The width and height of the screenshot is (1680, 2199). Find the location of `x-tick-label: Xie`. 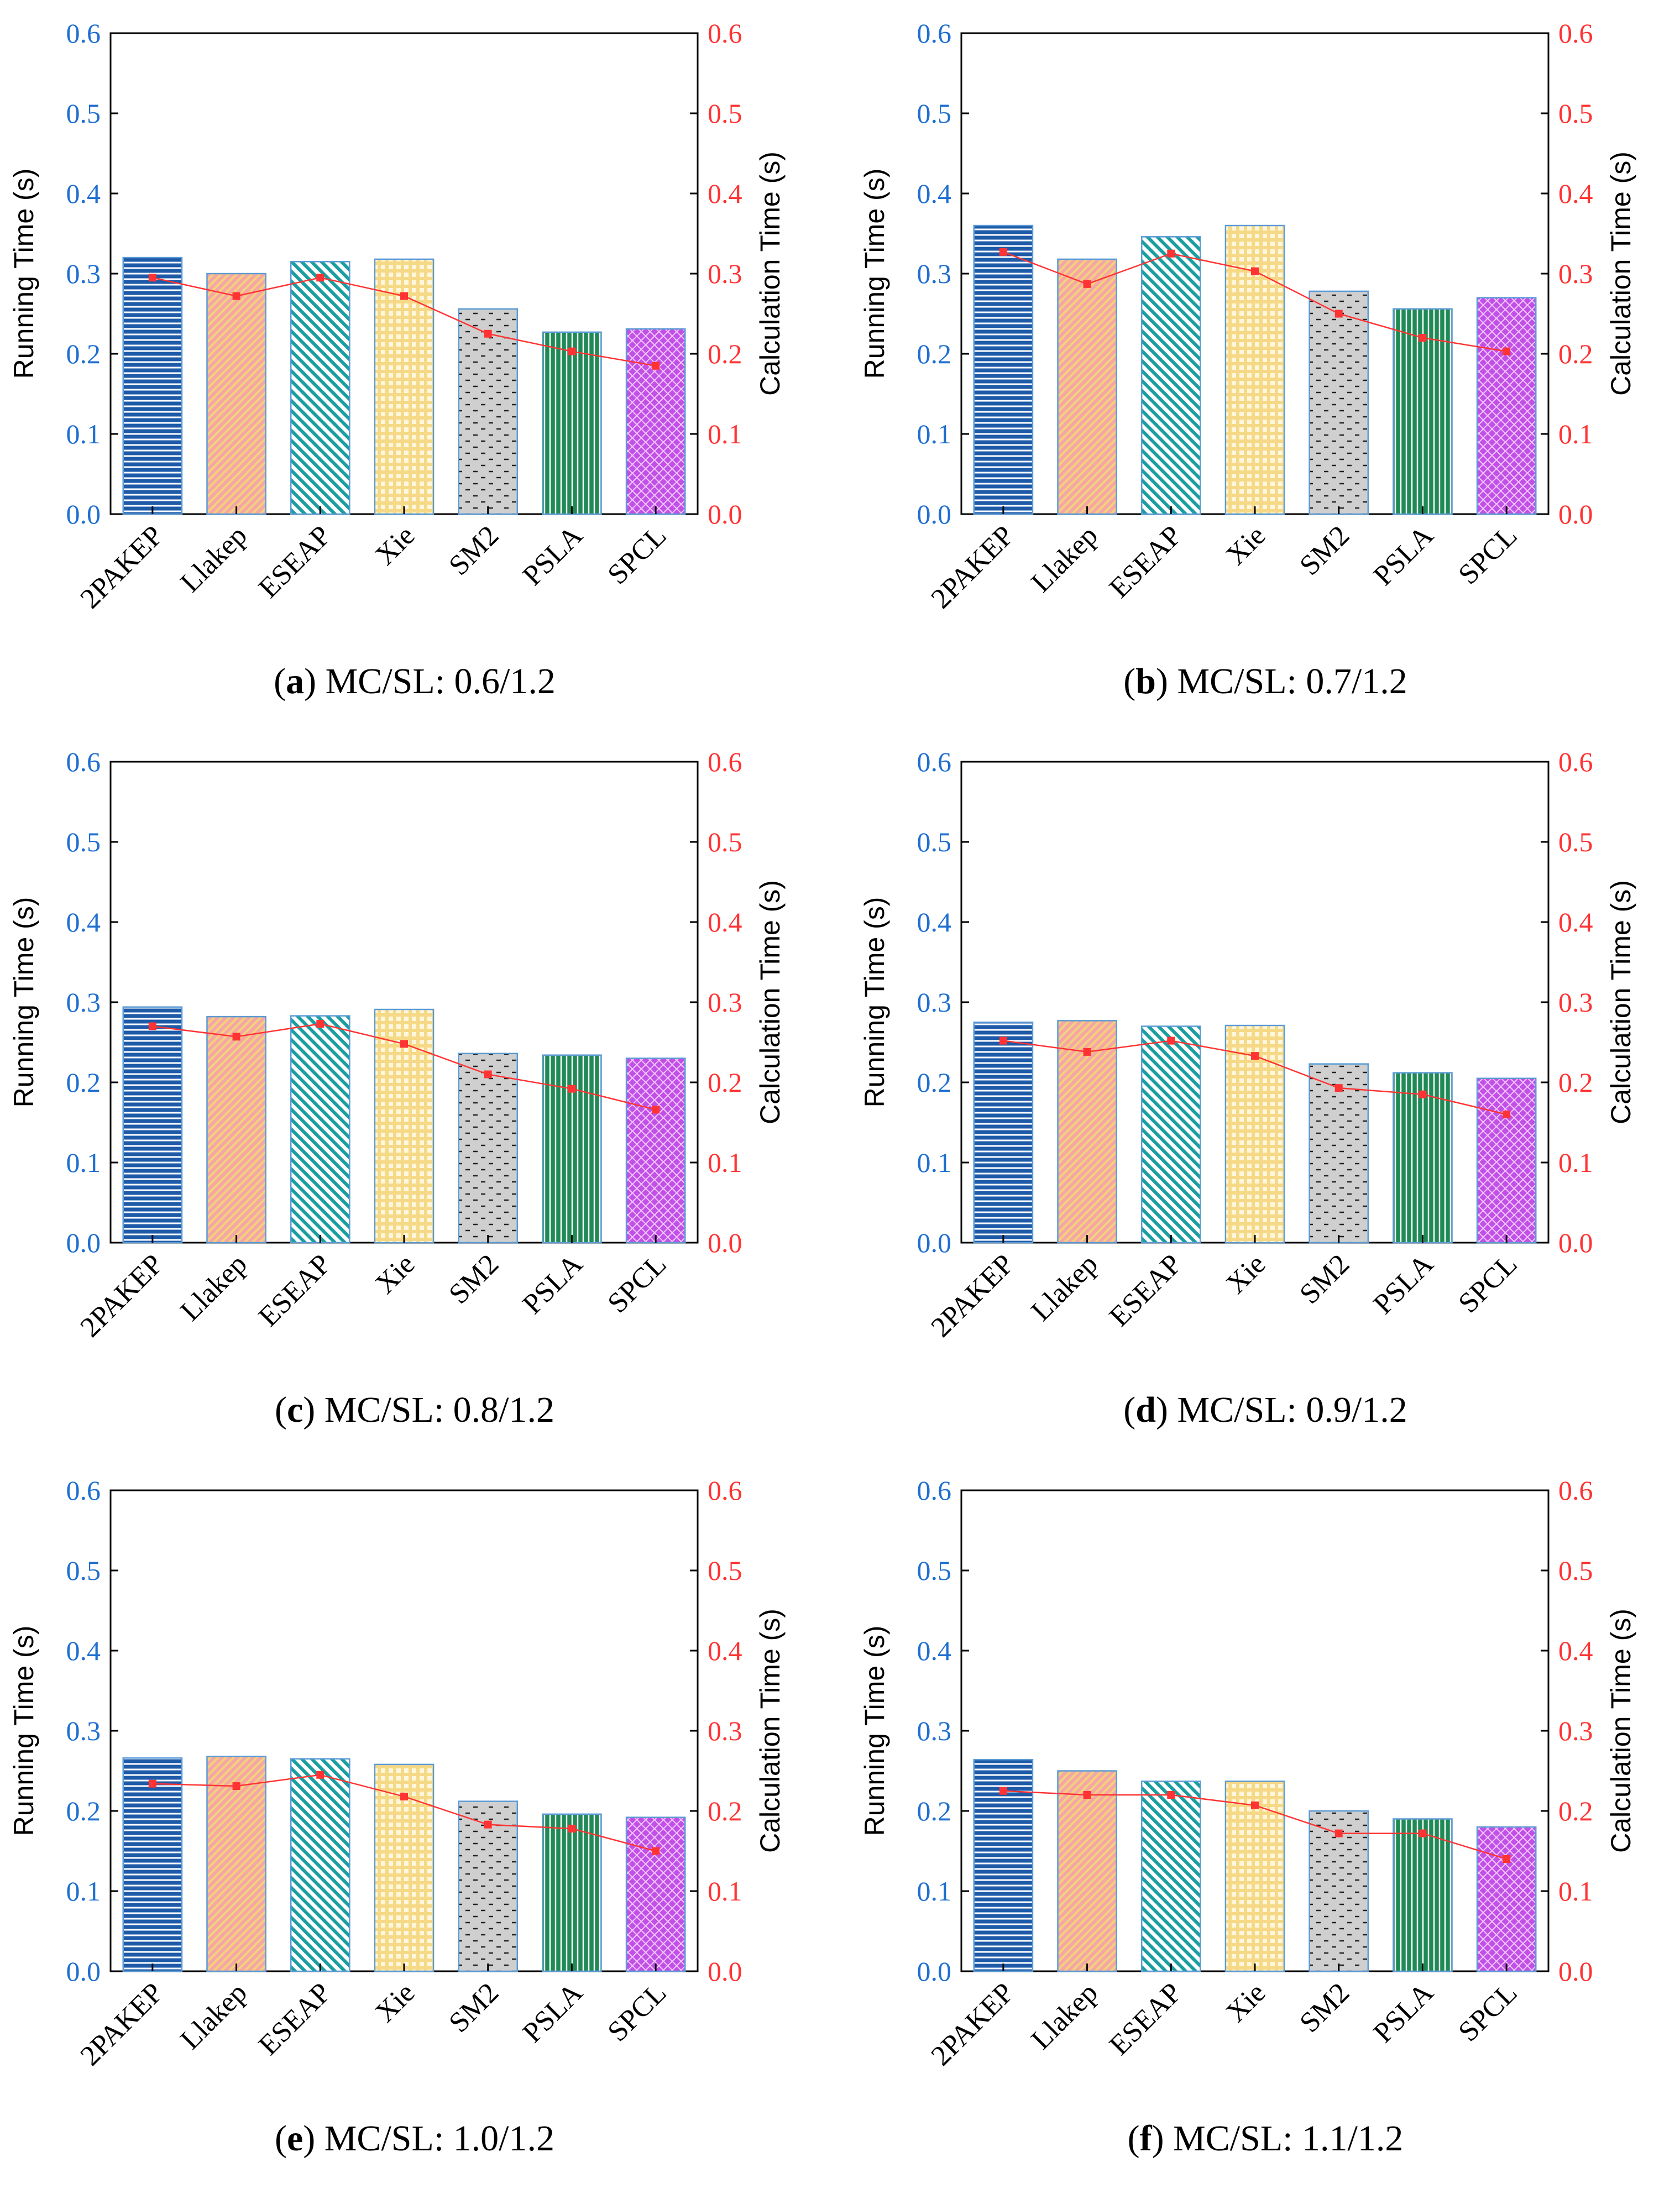

x-tick-label: Xie is located at coordinates (395, 545).